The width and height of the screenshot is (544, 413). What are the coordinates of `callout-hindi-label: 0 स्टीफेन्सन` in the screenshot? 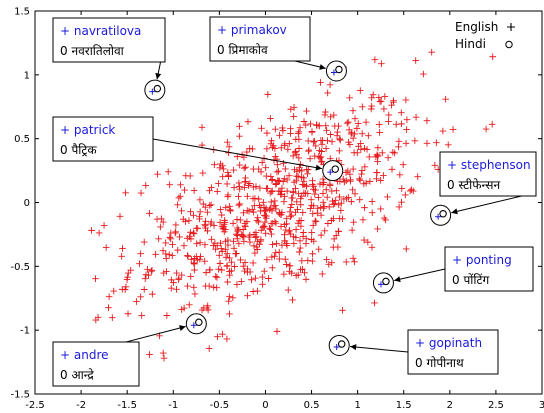 It's located at (474, 185).